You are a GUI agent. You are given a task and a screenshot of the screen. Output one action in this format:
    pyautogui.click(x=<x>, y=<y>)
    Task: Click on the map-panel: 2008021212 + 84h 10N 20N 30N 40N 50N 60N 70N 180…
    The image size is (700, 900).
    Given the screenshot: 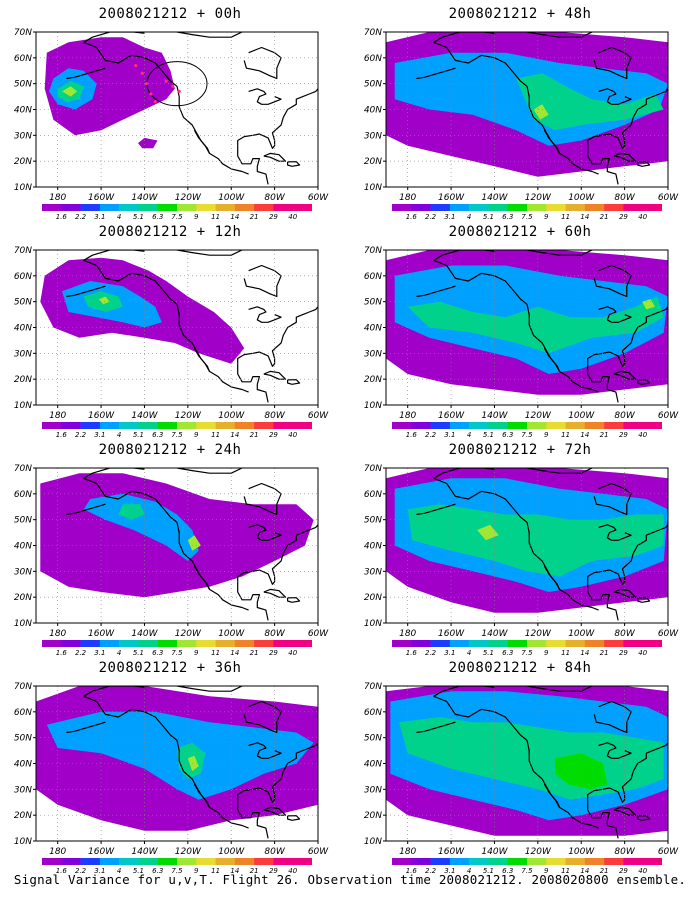 What is the action you would take?
    pyautogui.click(x=520, y=764)
    